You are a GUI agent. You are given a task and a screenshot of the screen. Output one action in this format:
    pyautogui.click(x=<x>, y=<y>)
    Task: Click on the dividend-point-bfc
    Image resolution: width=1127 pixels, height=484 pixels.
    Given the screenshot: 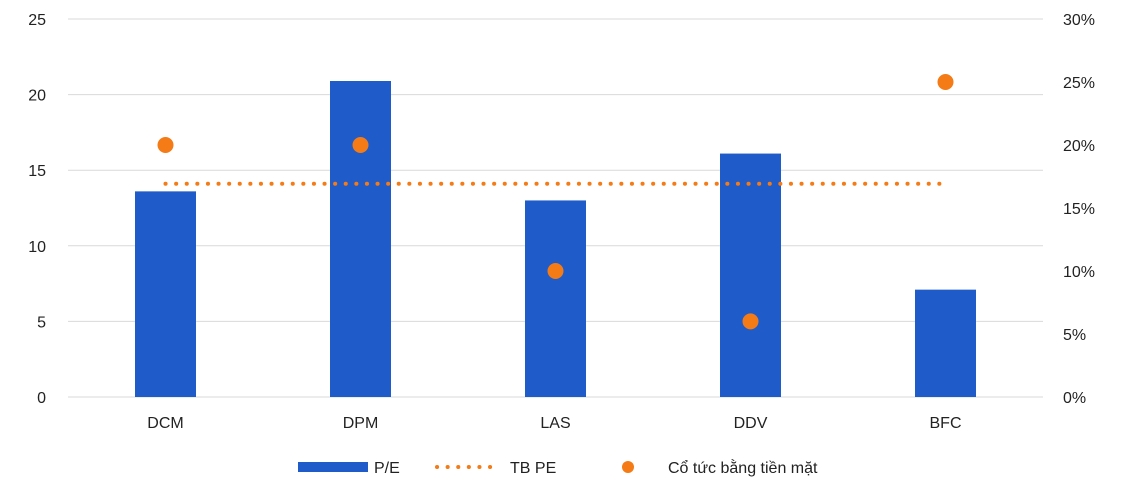 What is the action you would take?
    pyautogui.click(x=945, y=82)
    